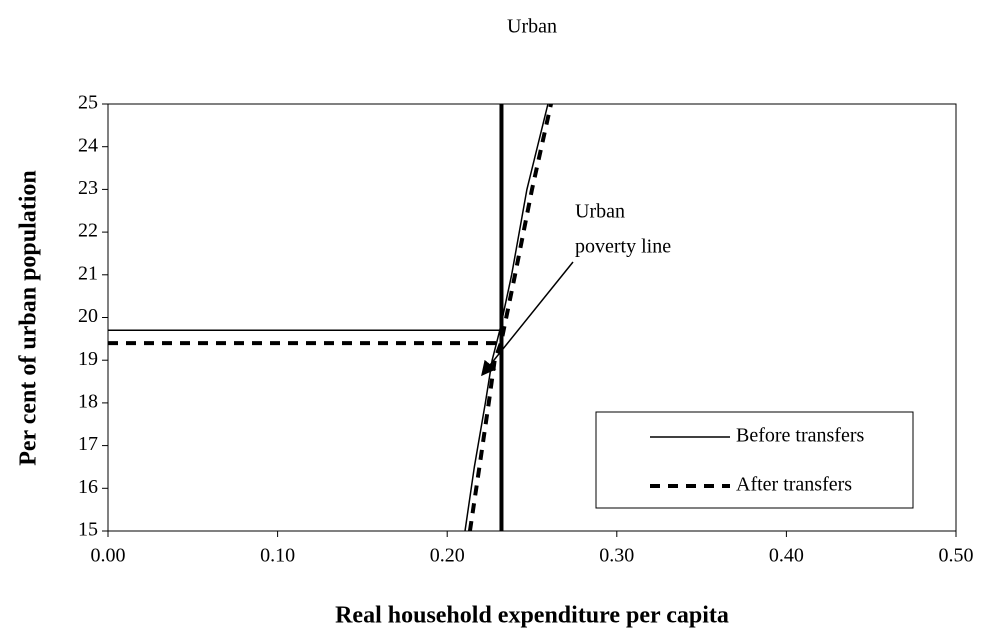  I want to click on y-tick-label: 19, so click(88, 359).